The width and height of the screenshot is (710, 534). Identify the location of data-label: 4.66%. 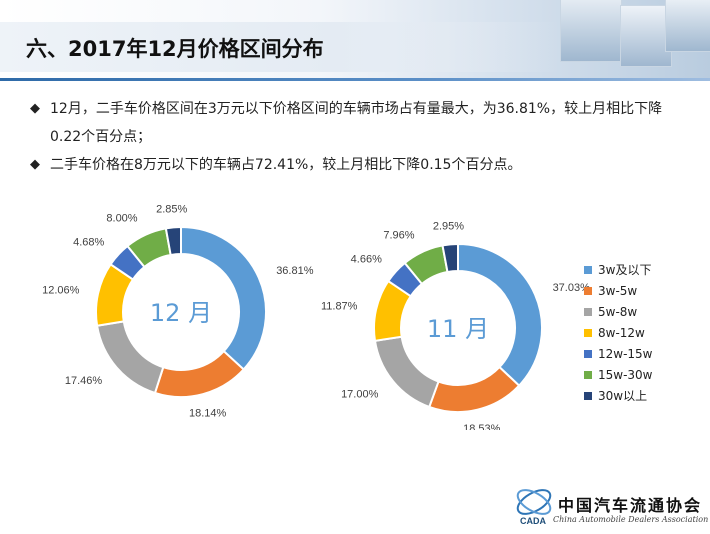
(366, 260).